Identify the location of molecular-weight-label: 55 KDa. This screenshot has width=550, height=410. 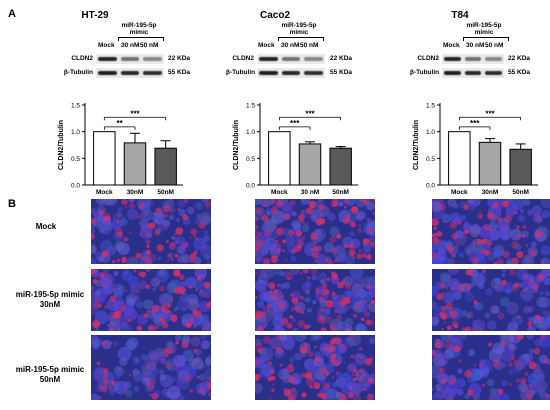
(341, 72).